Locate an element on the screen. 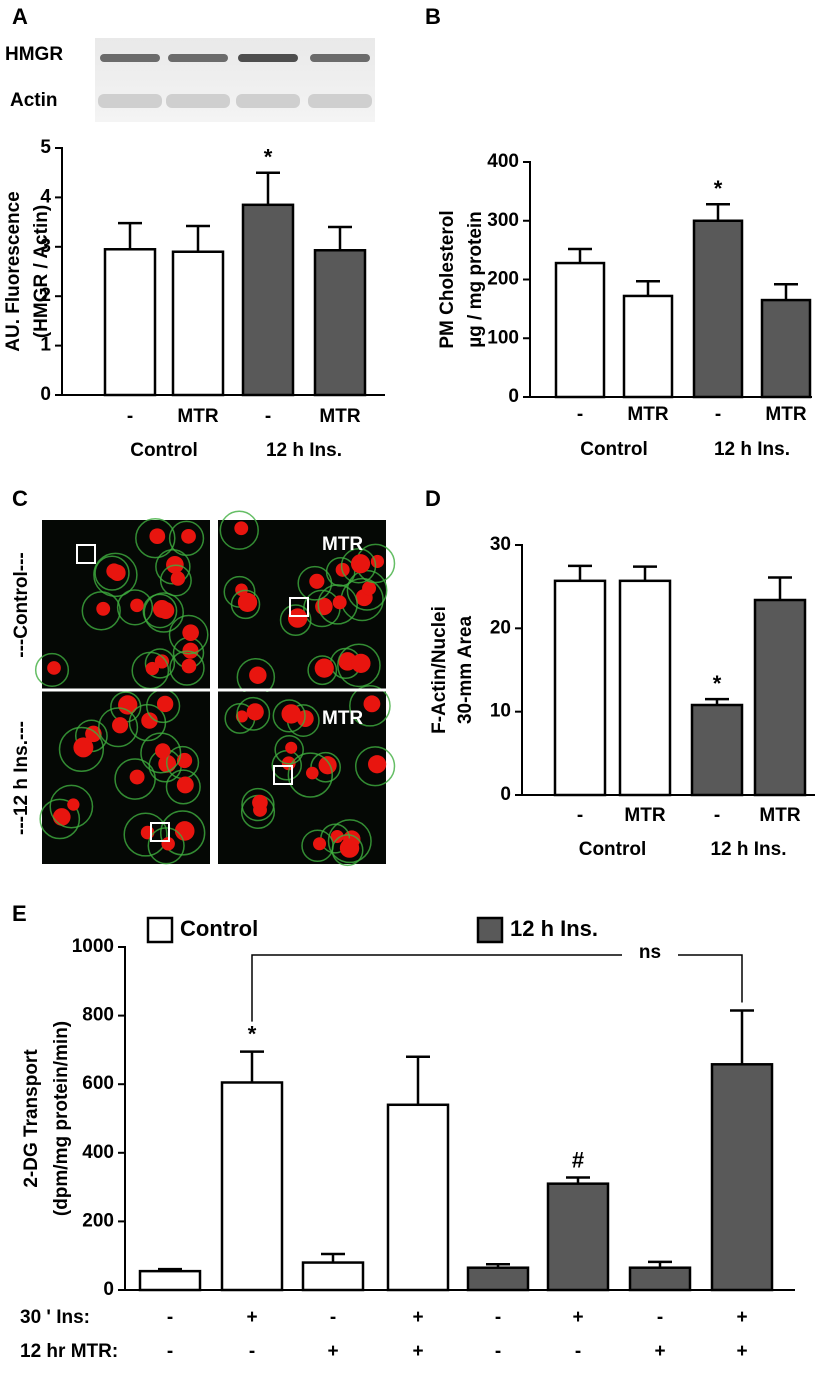 The height and width of the screenshot is (1377, 827). y-tick-label: 600 is located at coordinates (98, 1083).